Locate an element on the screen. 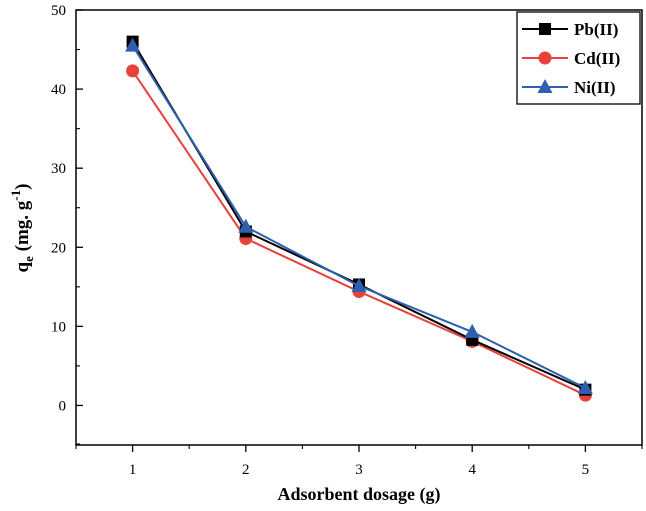 Image resolution: width=646 pixels, height=511 pixels. legend-label: Cd(II) is located at coordinates (597, 58).